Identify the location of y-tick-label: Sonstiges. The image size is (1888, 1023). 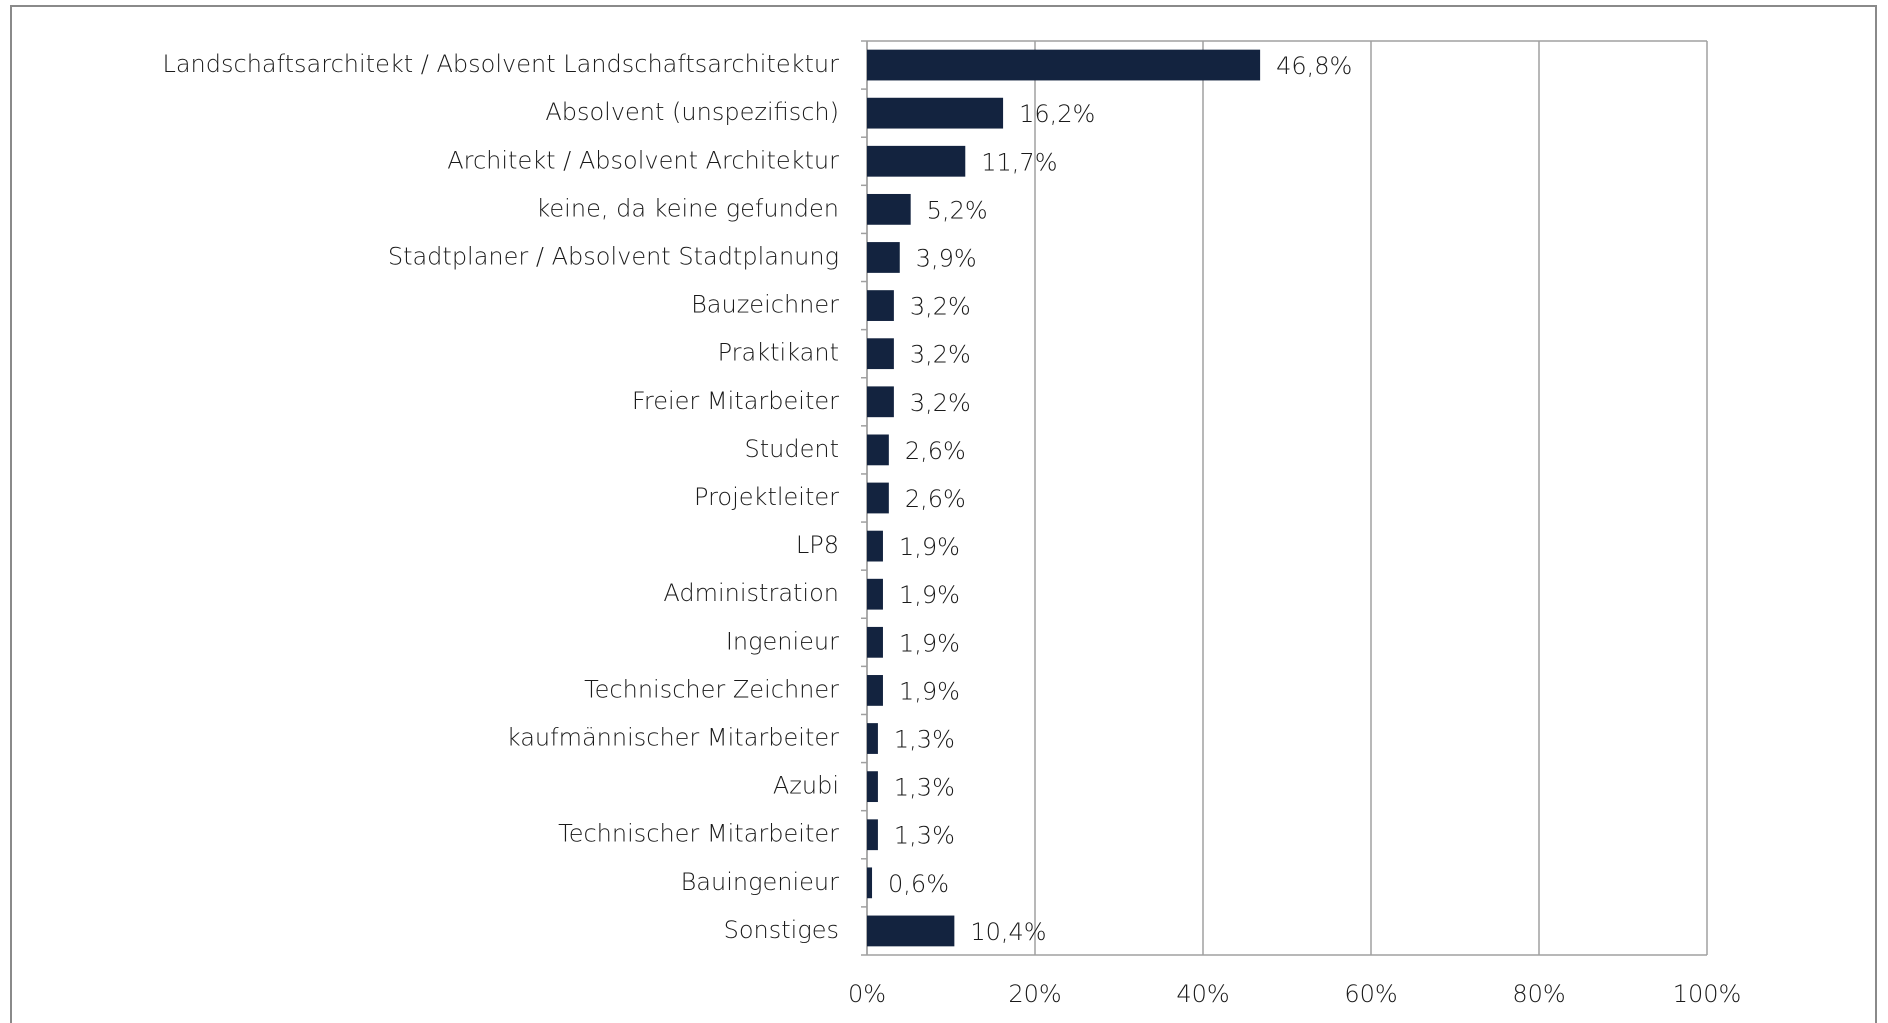
(781, 930).